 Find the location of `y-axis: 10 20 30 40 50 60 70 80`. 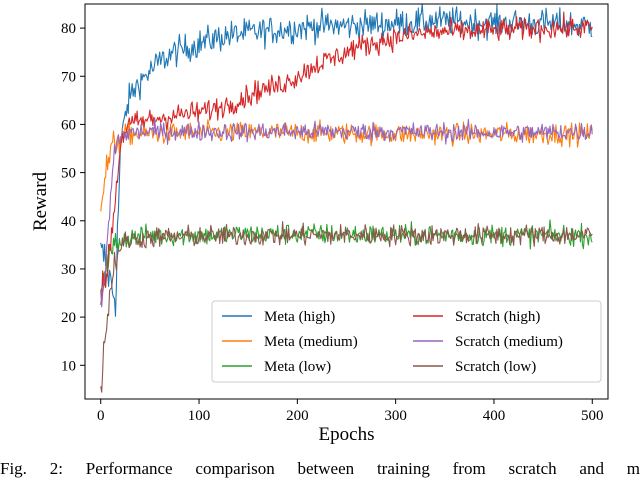

y-axis: 10 20 30 40 50 60 70 80 is located at coordinates (73, 197).